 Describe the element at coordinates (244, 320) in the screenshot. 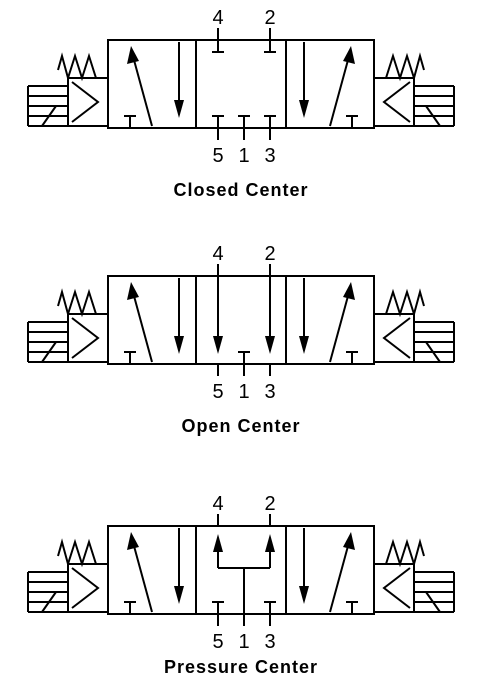

I see `center-open-symbols` at that location.